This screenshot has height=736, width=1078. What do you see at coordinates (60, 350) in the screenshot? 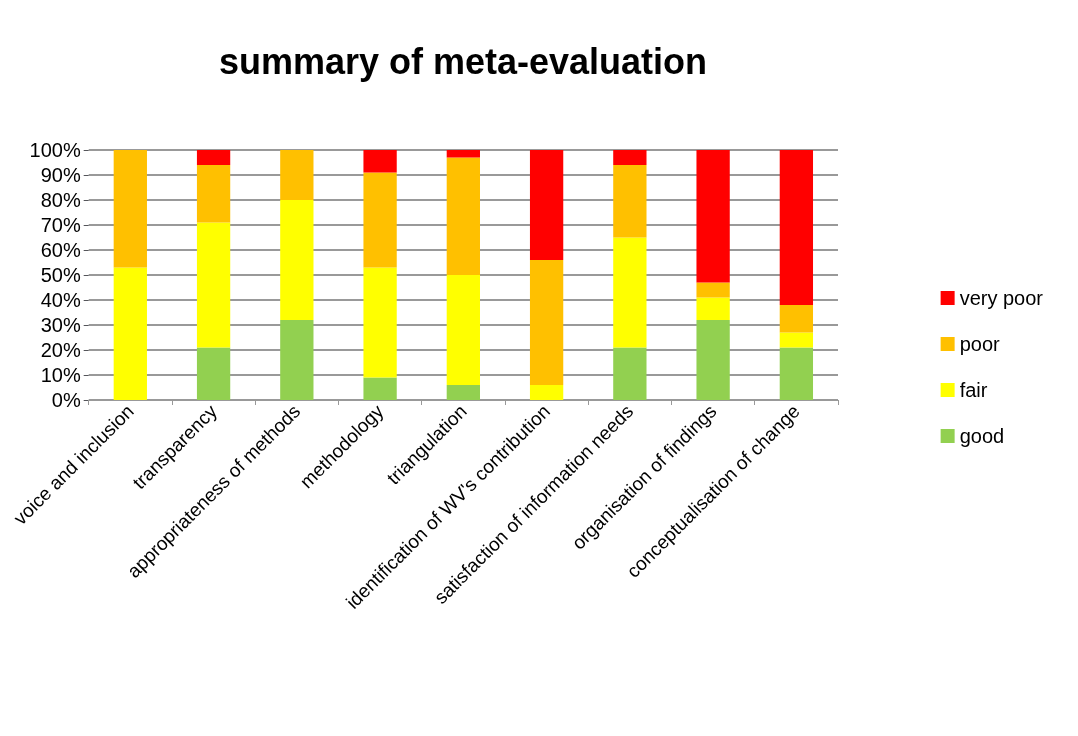
I see `y-tick-label: 20%` at bounding box center [60, 350].